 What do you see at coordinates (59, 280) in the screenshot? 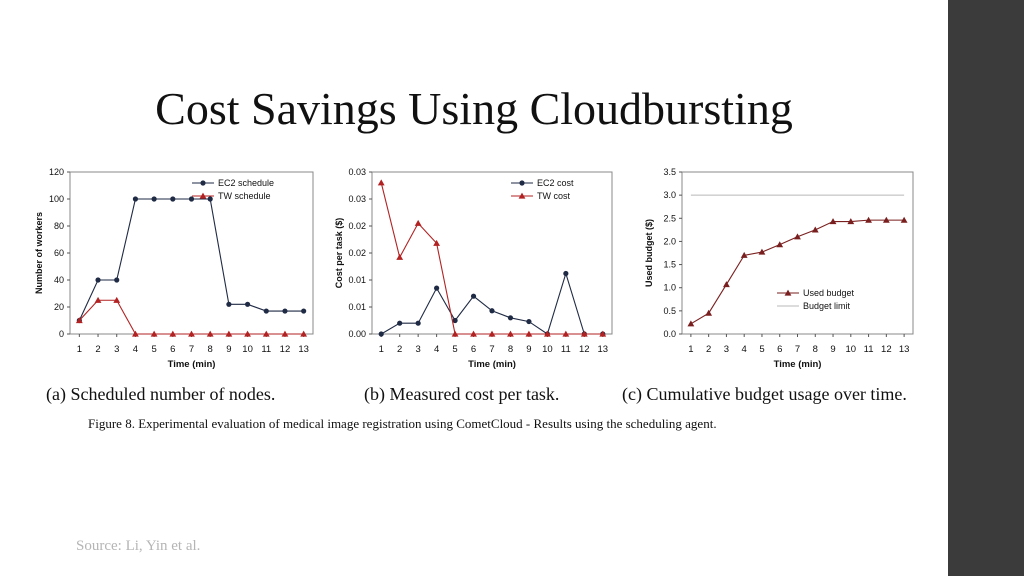
I see `y-tick-label: 40` at bounding box center [59, 280].